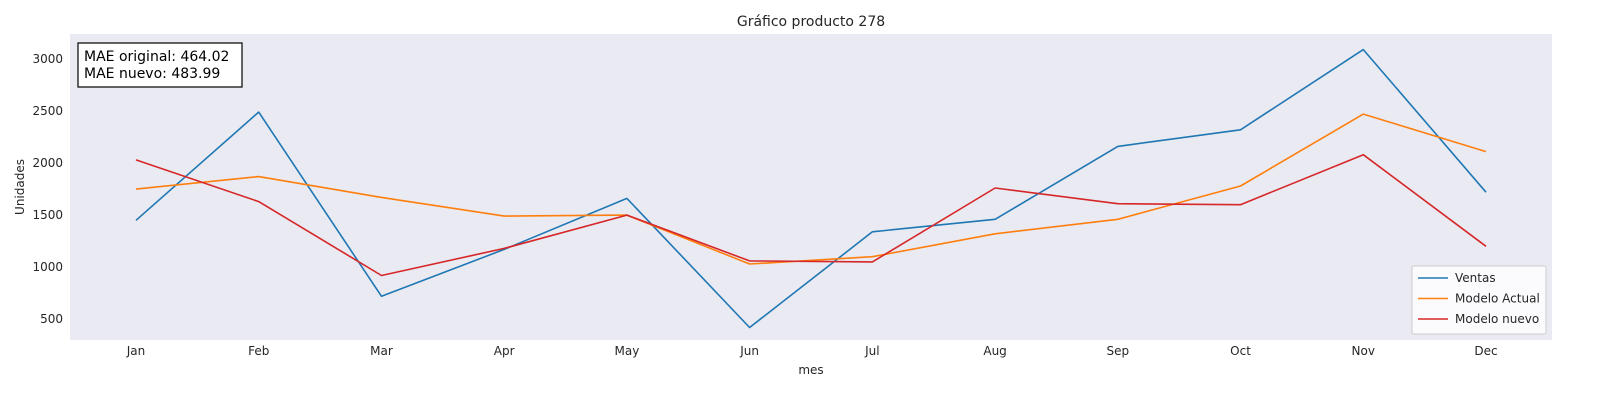  What do you see at coordinates (627, 351) in the screenshot?
I see `x-tick-label: May` at bounding box center [627, 351].